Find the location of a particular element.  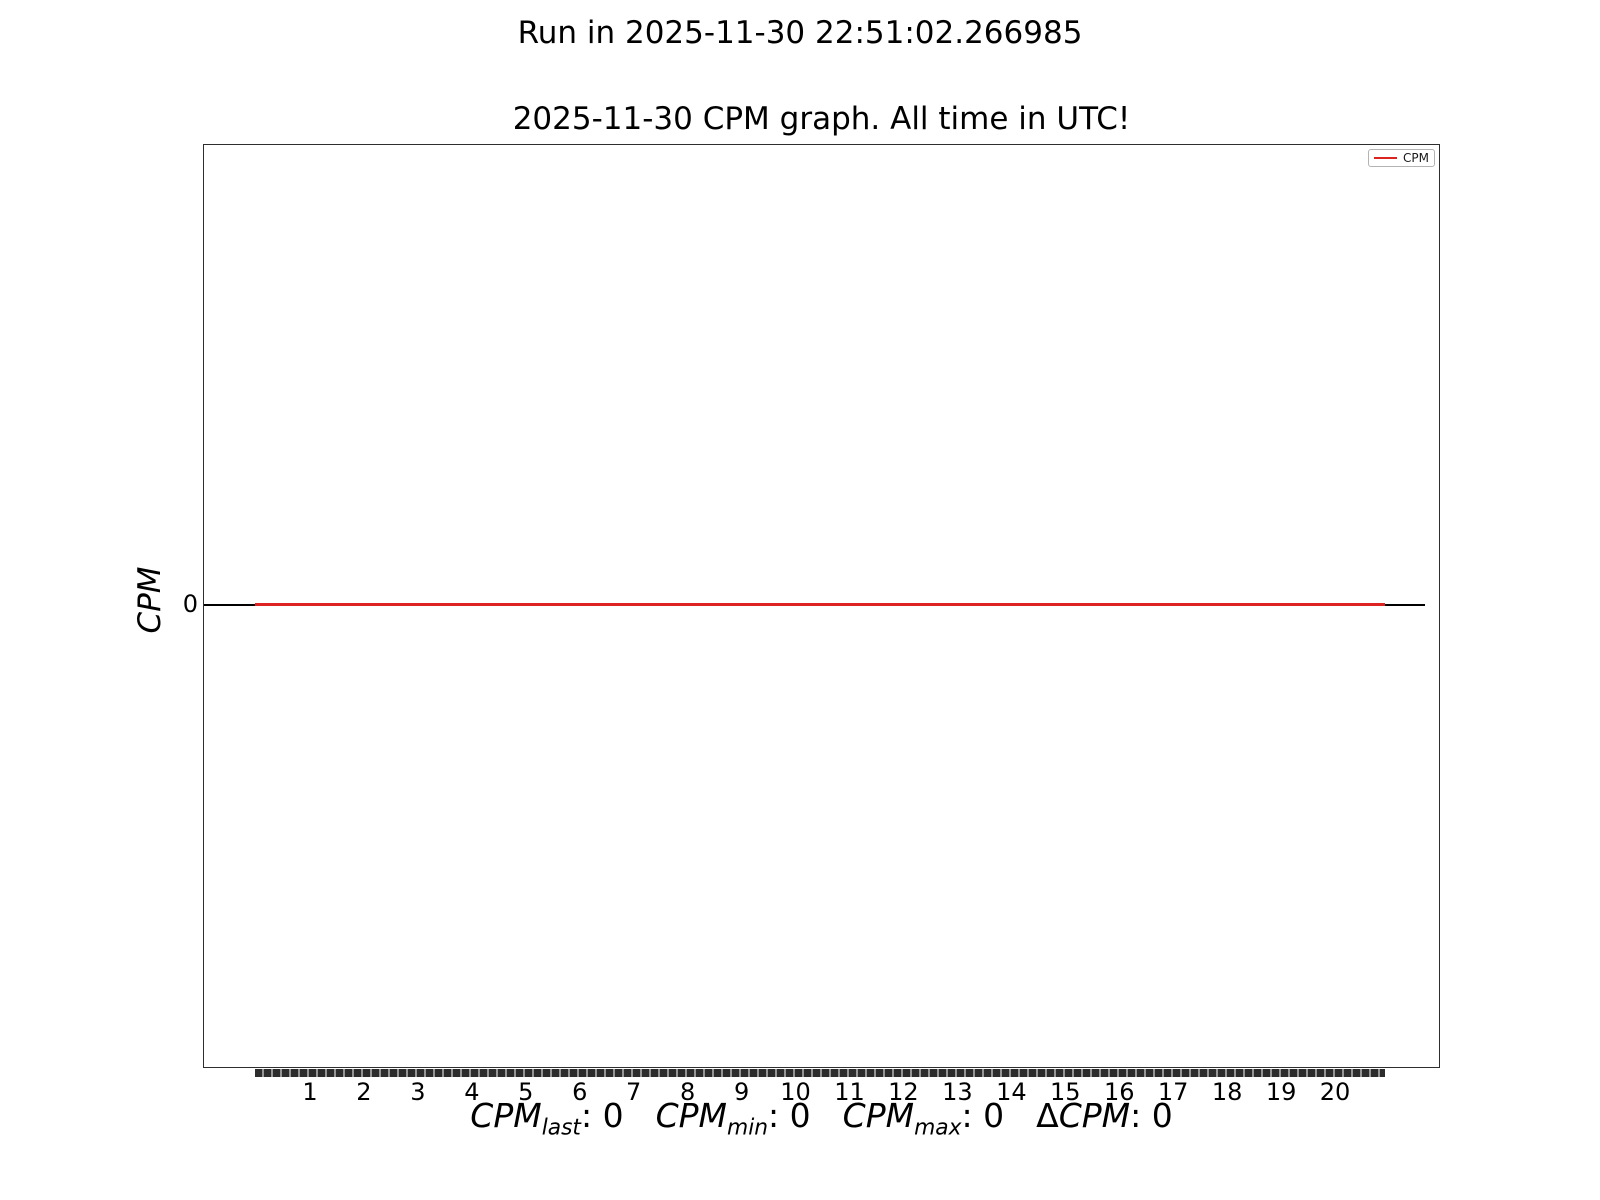

x-tick-label: 1 is located at coordinates (310, 1092).